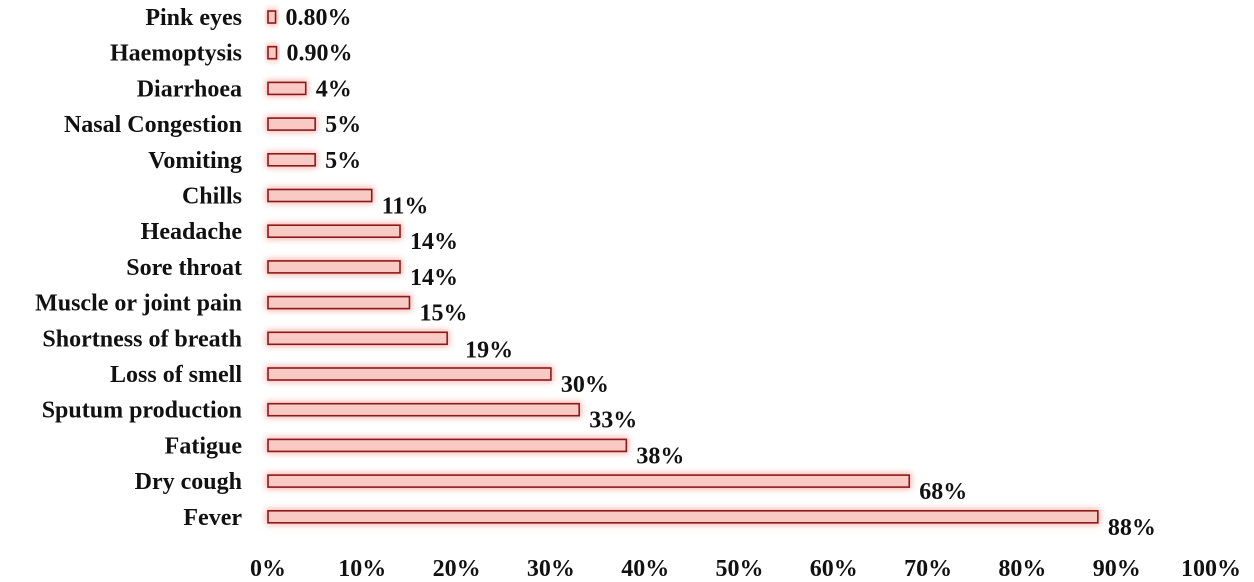 Image resolution: width=1254 pixels, height=582 pixels. Describe the element at coordinates (142, 339) in the screenshot. I see `category-label-shortness-of-breath: Shortness of breath` at that location.